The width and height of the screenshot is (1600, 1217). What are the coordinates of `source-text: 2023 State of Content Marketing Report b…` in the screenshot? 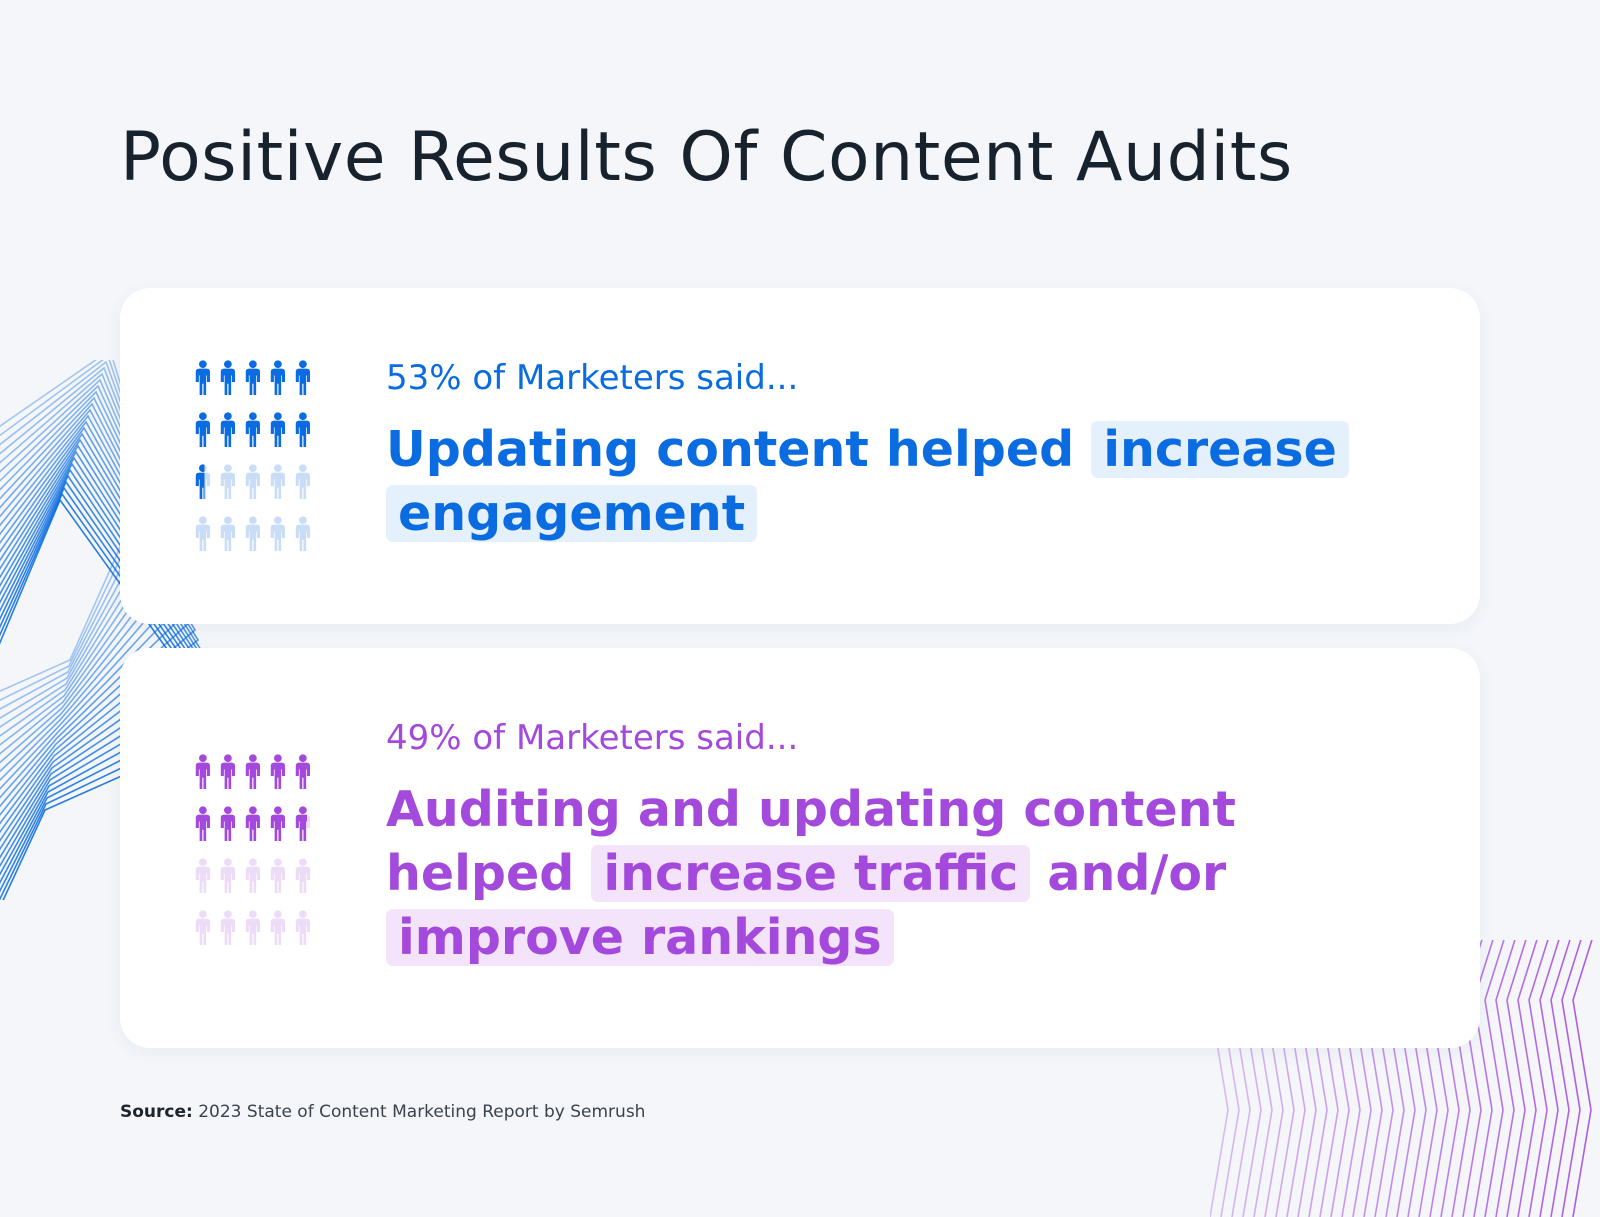 It's located at (422, 1112).